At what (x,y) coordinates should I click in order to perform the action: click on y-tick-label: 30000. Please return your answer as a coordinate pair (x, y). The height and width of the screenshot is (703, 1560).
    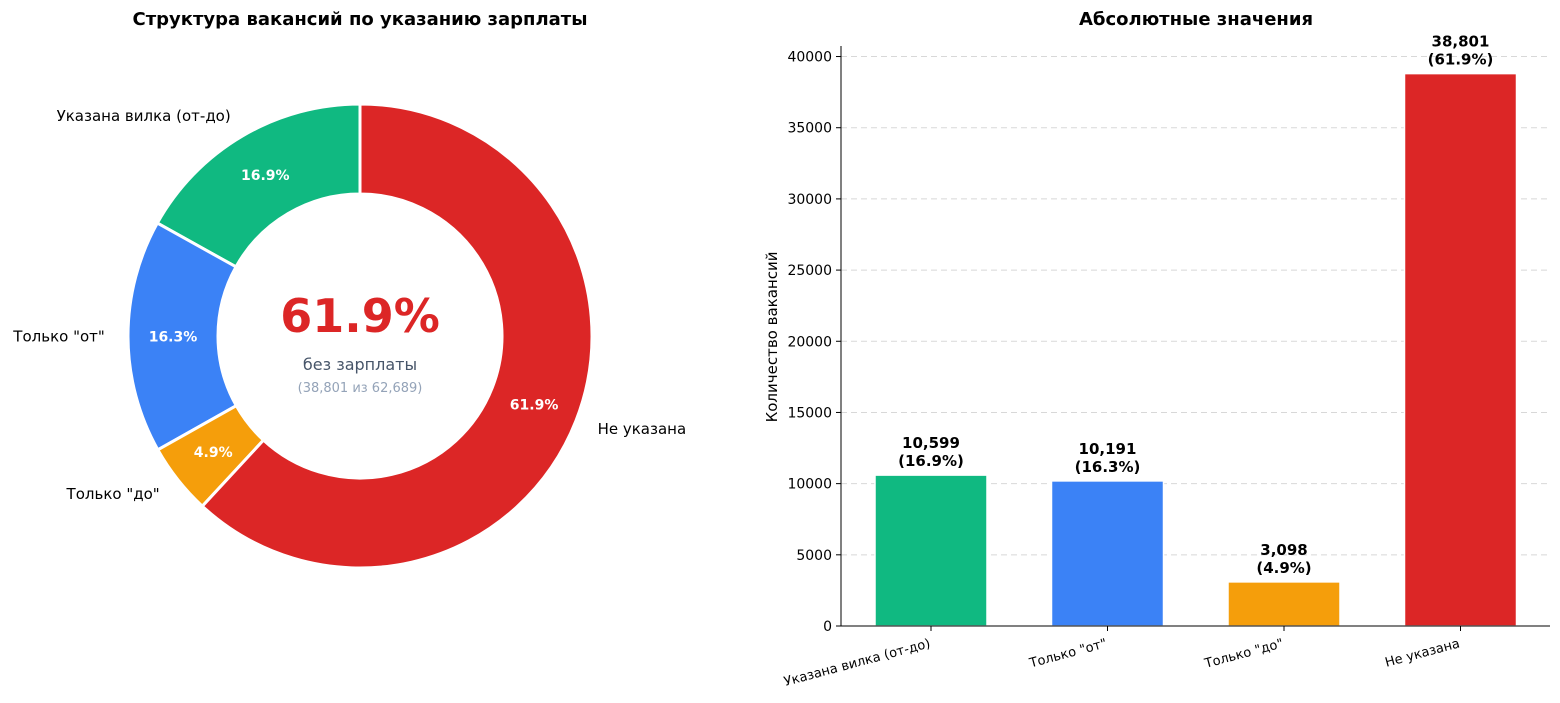
    Looking at the image, I should click on (809, 200).